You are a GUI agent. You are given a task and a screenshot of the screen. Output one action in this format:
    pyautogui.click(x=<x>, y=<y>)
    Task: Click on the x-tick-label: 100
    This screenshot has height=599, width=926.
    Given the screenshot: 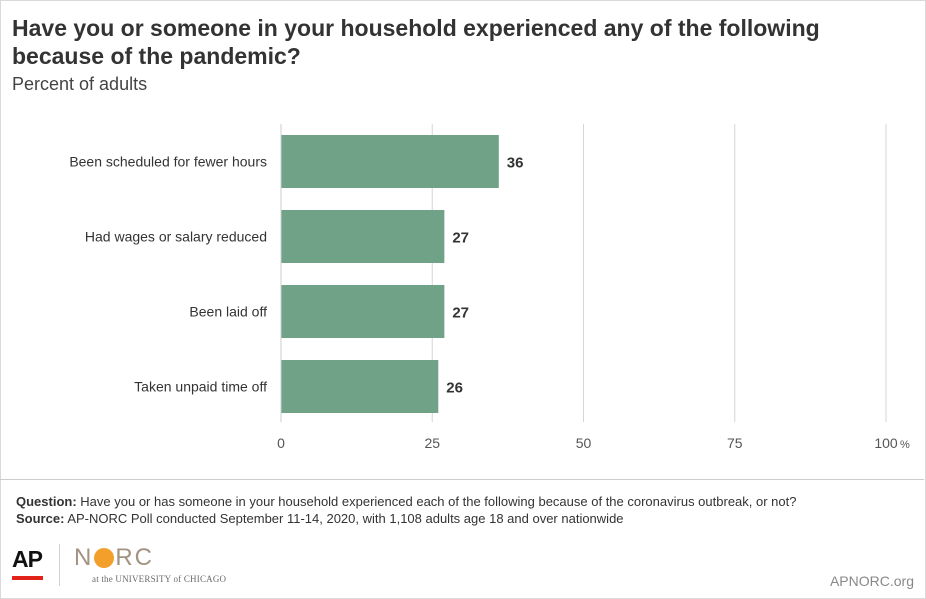 What is the action you would take?
    pyautogui.click(x=886, y=443)
    